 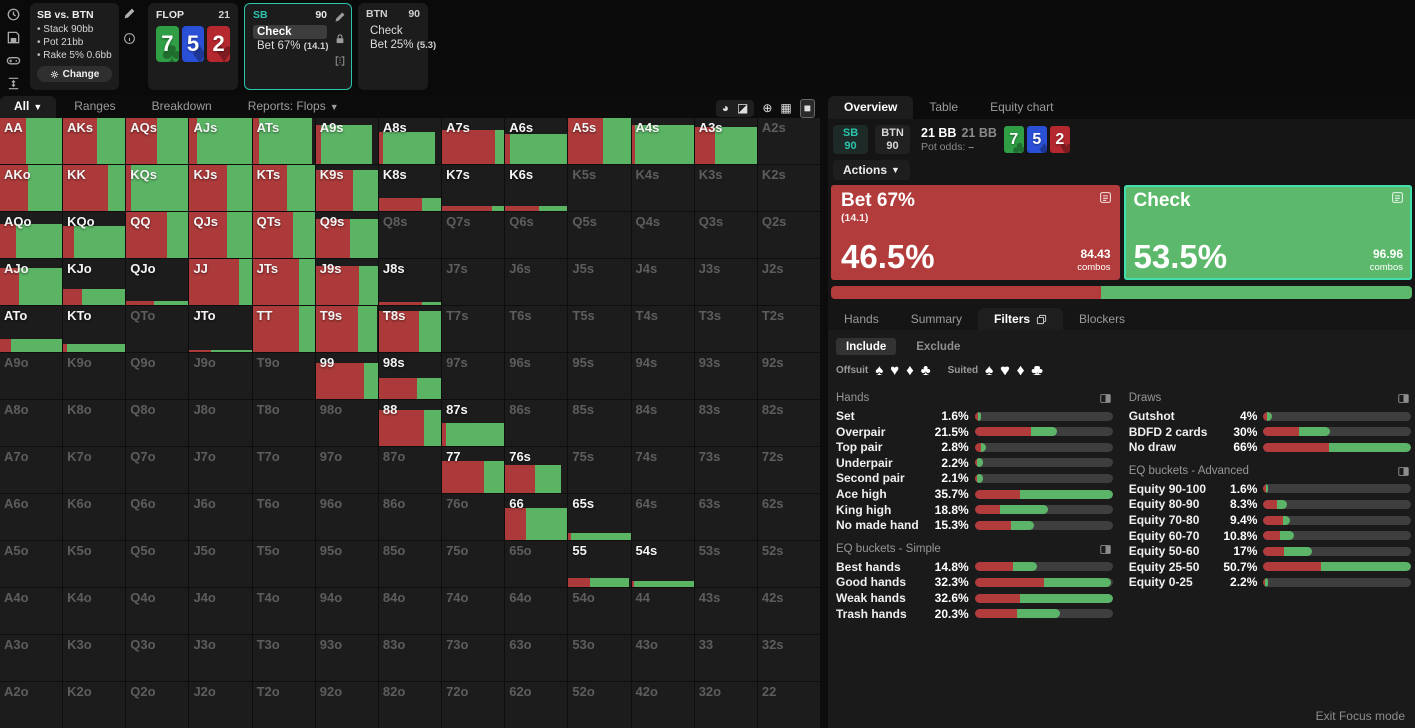 What do you see at coordinates (346, 517) in the screenshot?
I see `matrix-cell-96o: 96o` at bounding box center [346, 517].